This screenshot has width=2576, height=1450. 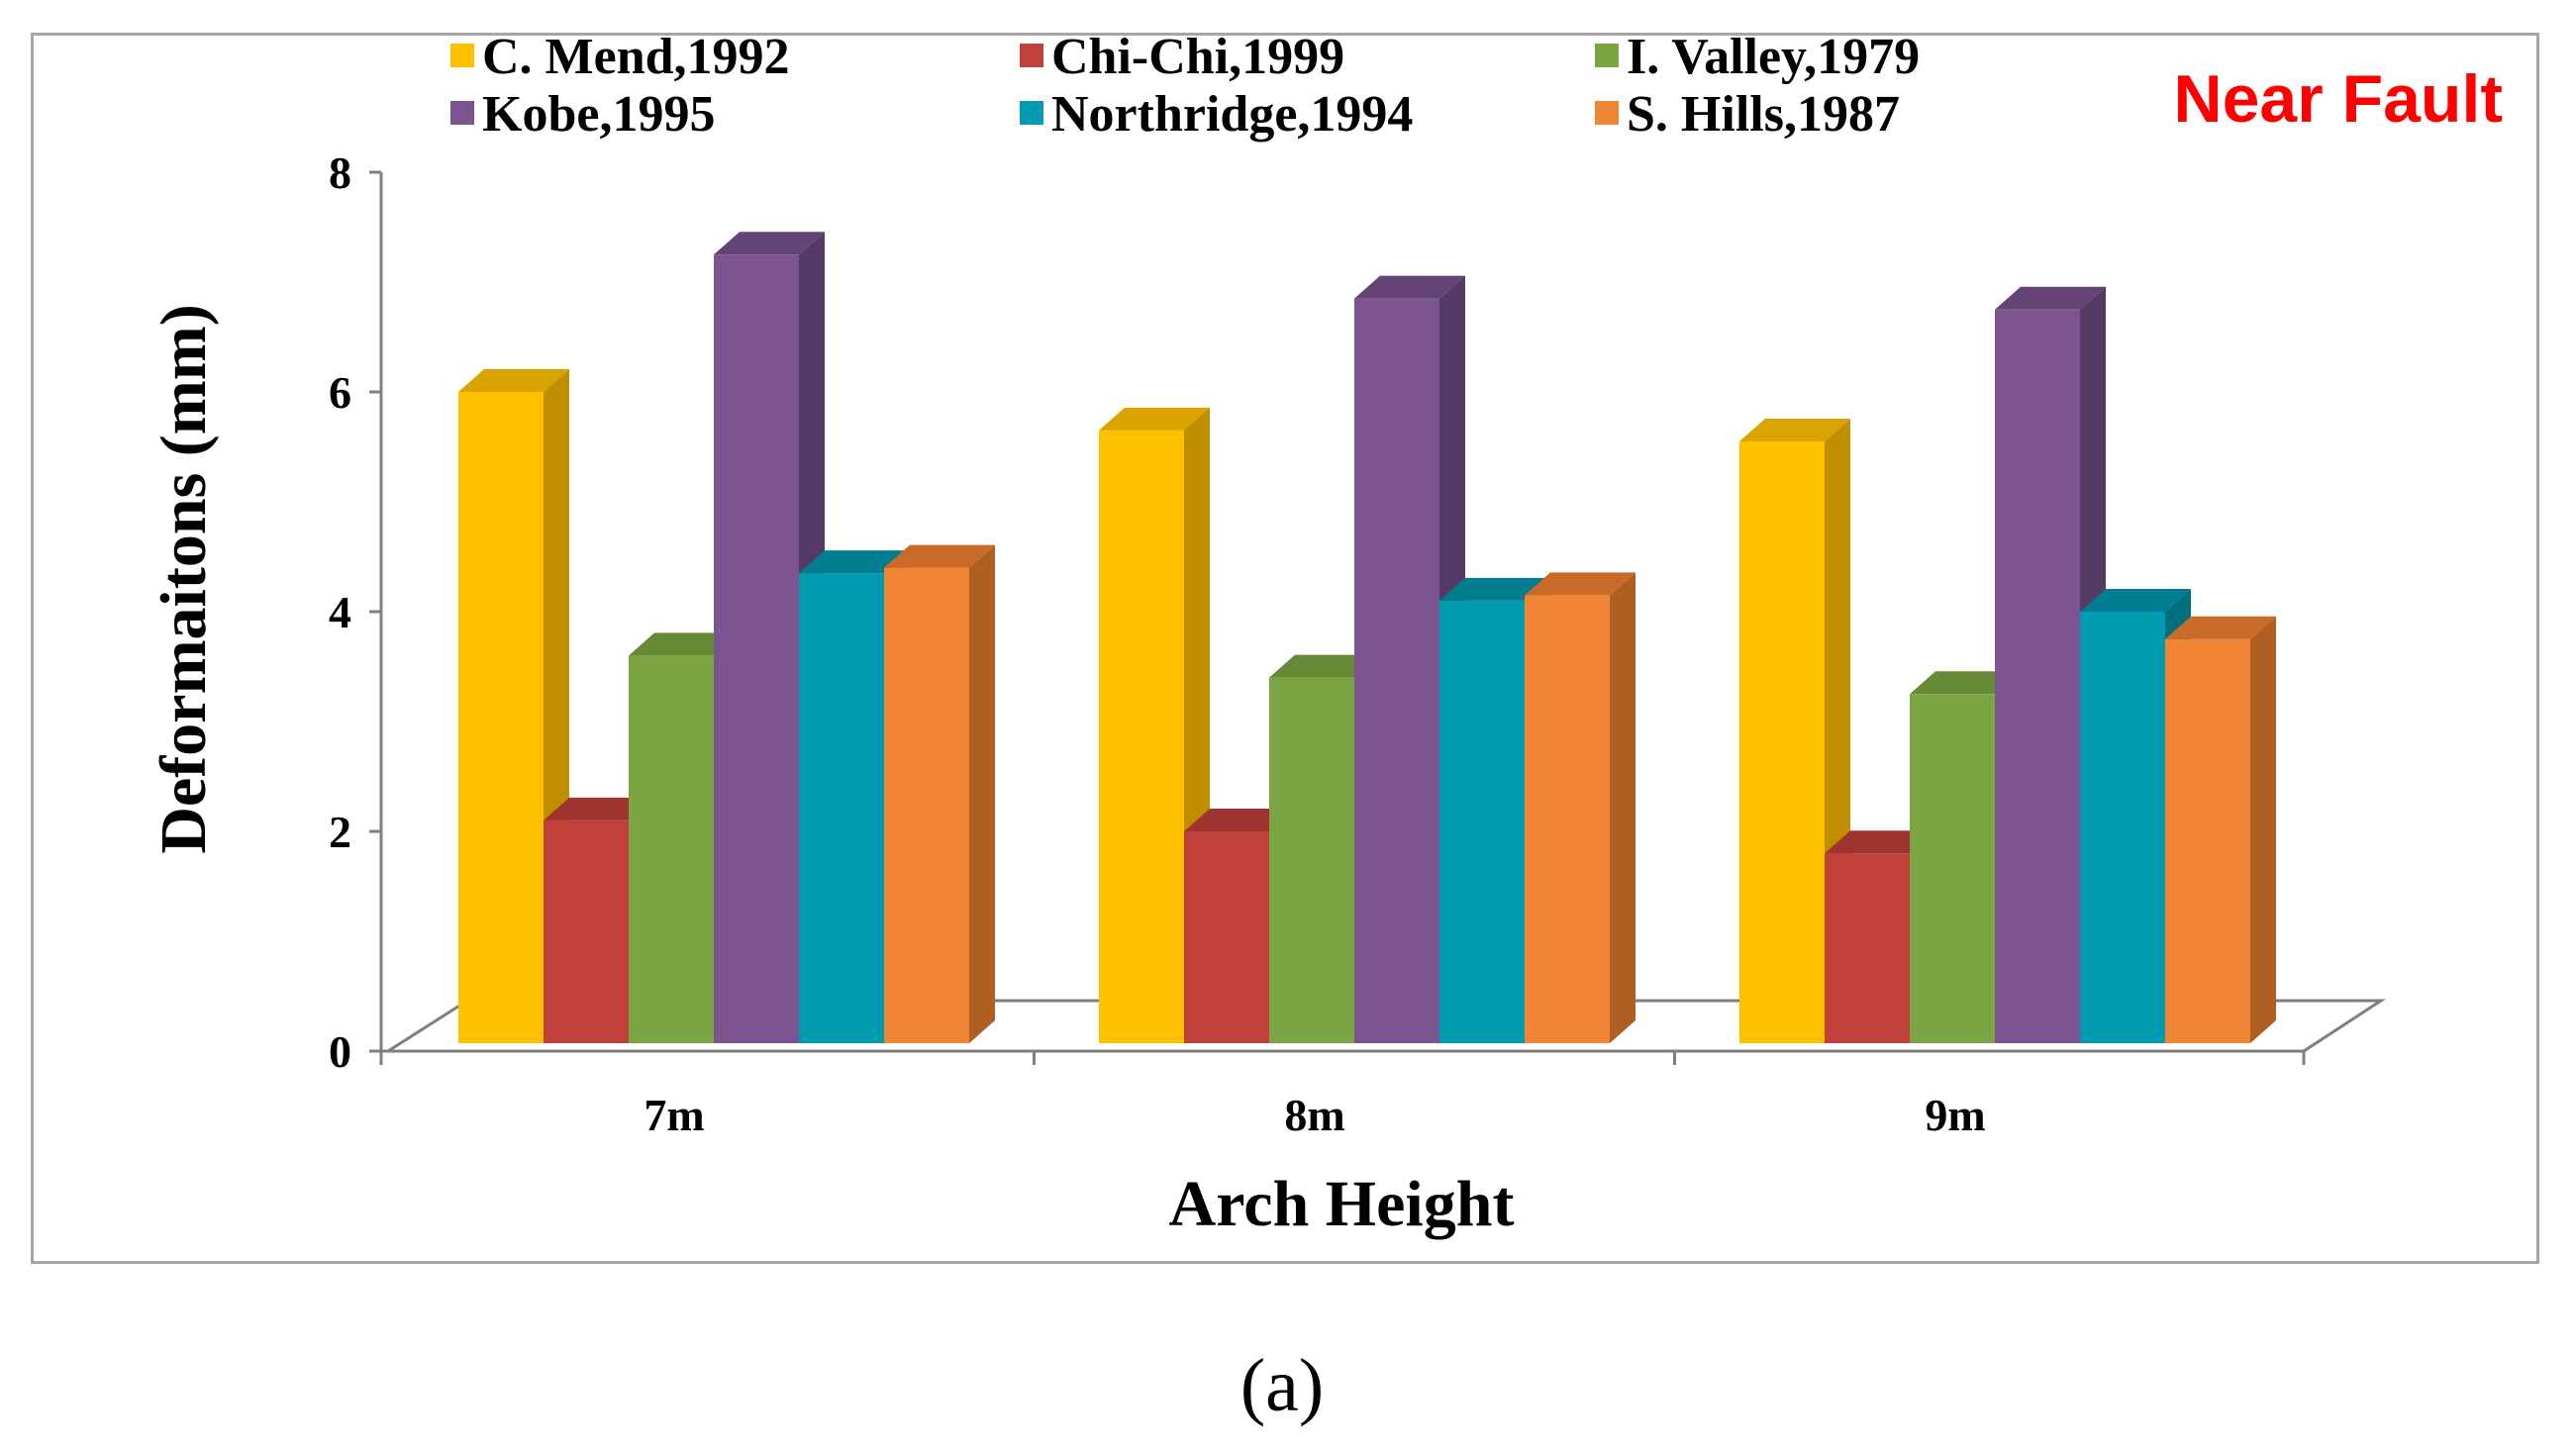 I want to click on legend-item: C. Mend,1992, so click(x=620, y=57).